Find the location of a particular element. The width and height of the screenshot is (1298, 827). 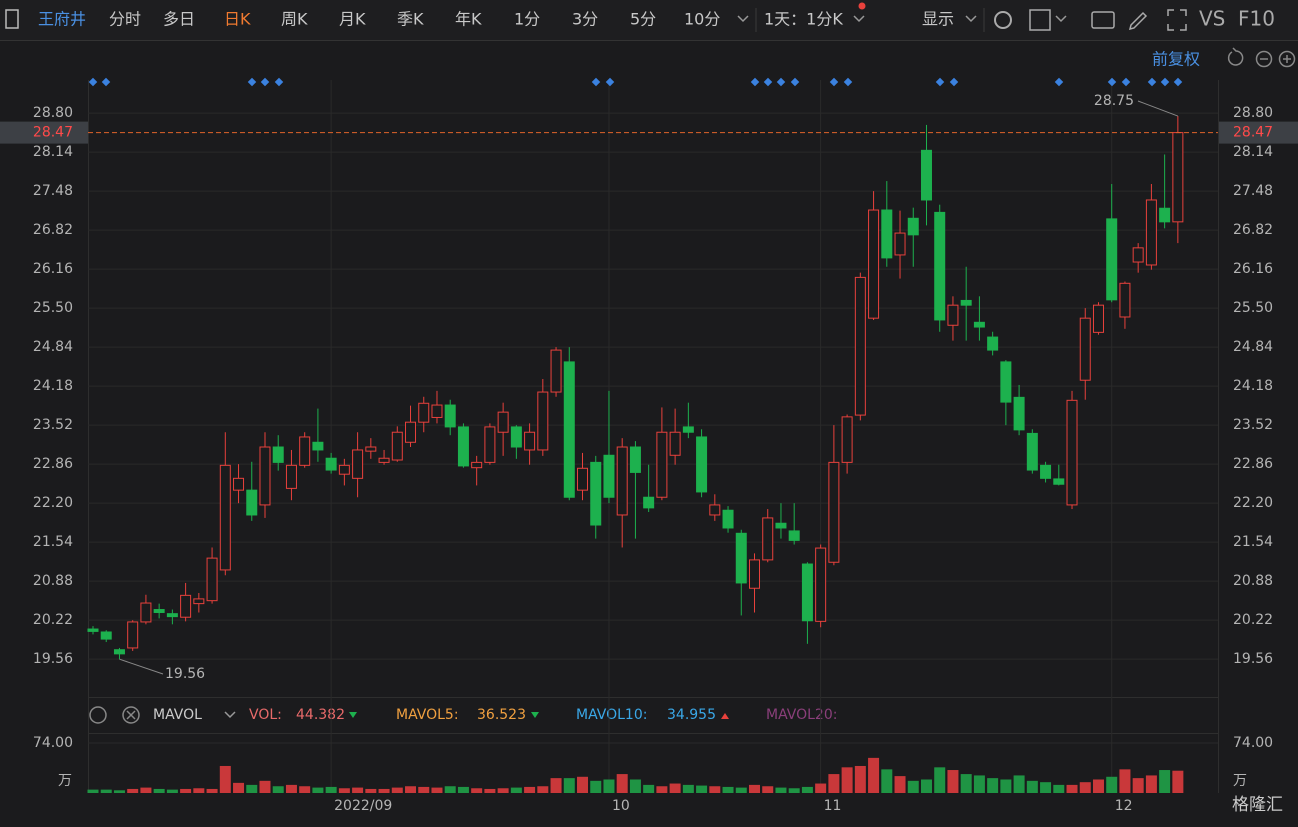

adjust-button: 前复权 is located at coordinates (1176, 59).